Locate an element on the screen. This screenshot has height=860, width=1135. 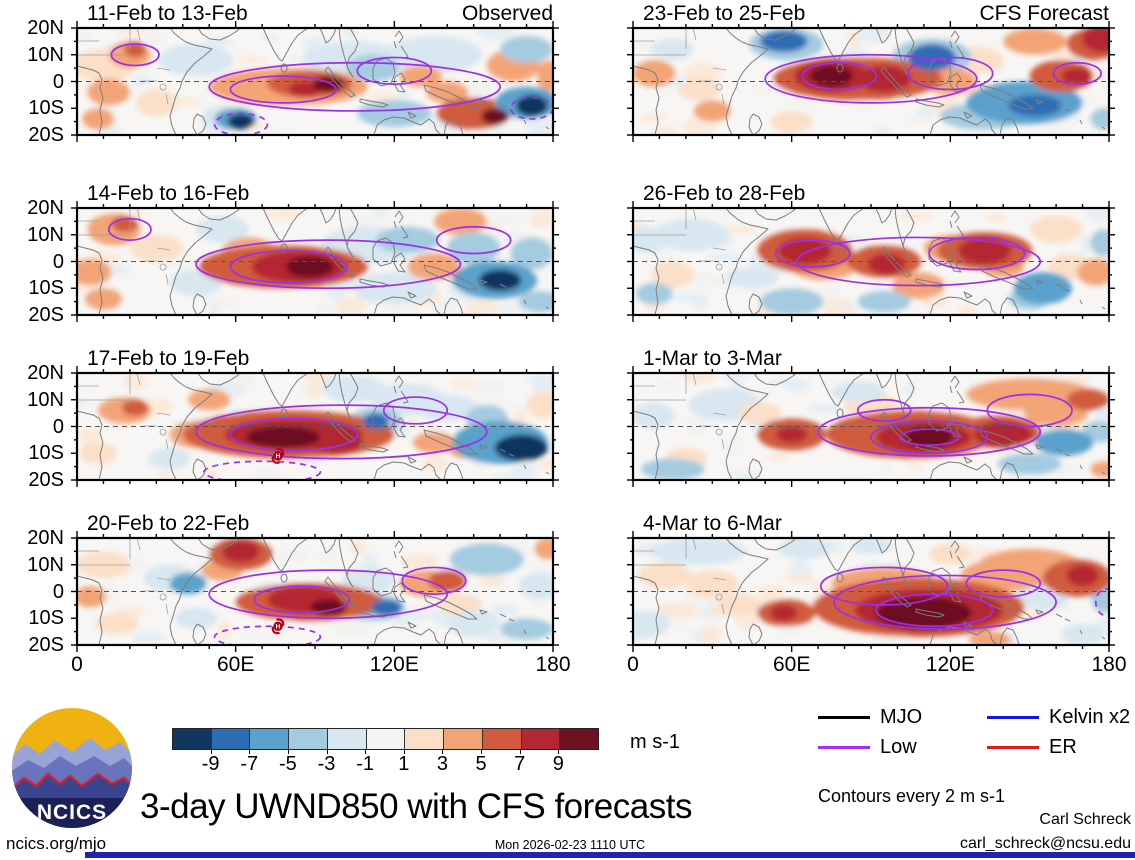
map-panel-3: 14-Feb to 16-Feb is located at coordinates (315, 252).